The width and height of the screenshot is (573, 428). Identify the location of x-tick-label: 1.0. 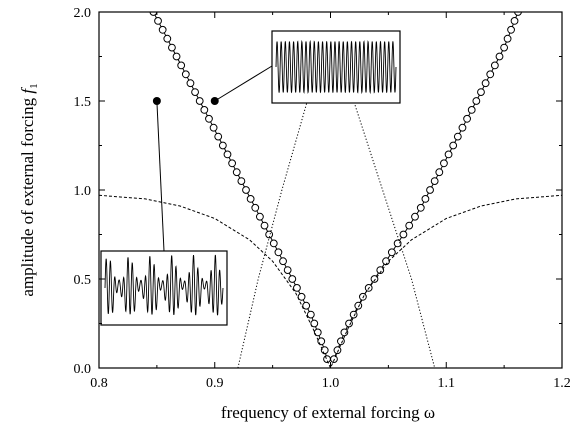
(331, 383).